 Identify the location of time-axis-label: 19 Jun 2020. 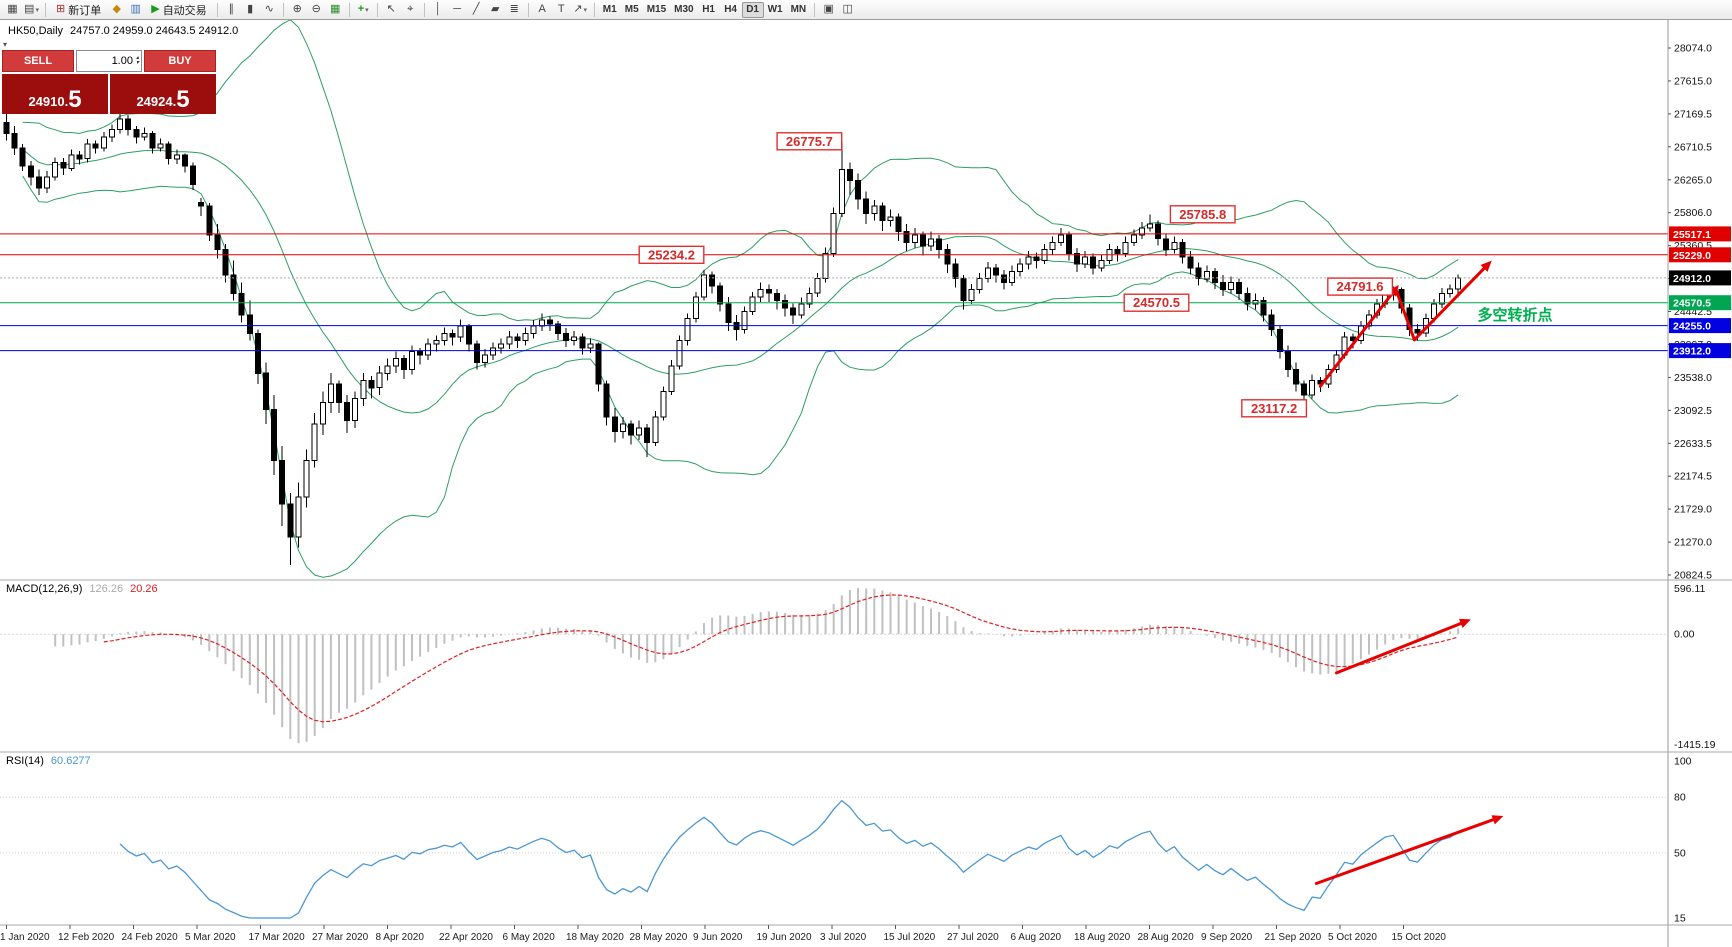
(784, 937).